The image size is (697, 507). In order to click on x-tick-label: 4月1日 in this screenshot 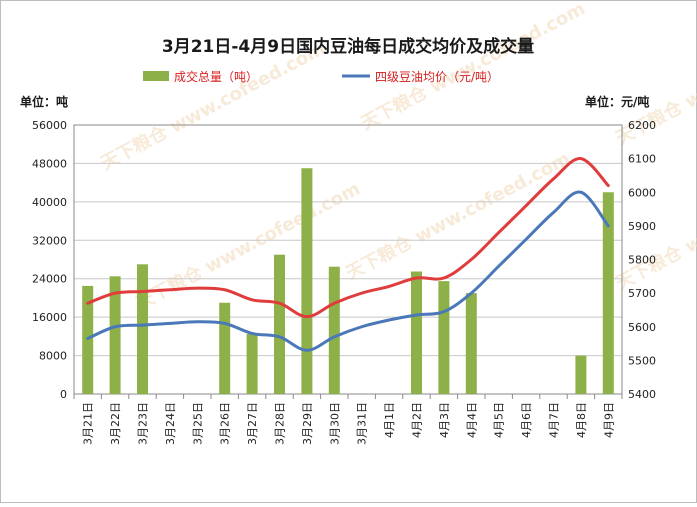, I will do `click(389, 420)`.